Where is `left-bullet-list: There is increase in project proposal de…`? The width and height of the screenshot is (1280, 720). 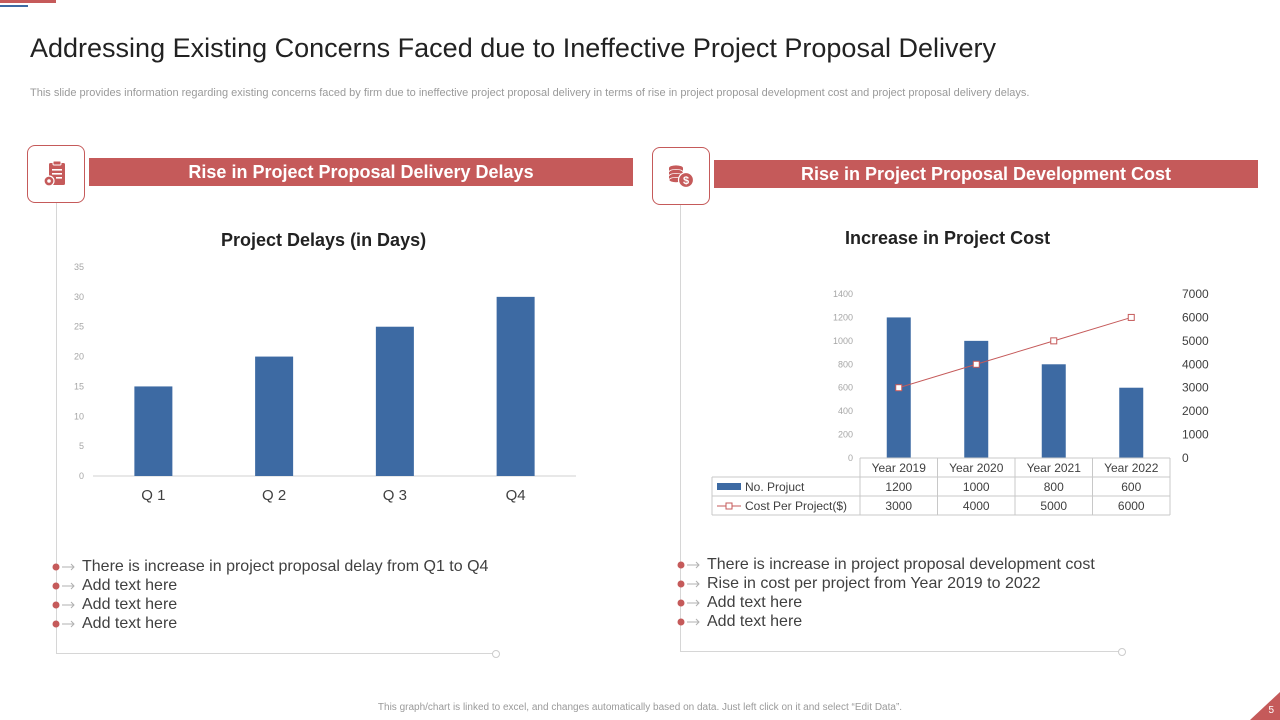
left-bullet-list: There is increase in project proposal de… is located at coordinates (270, 595).